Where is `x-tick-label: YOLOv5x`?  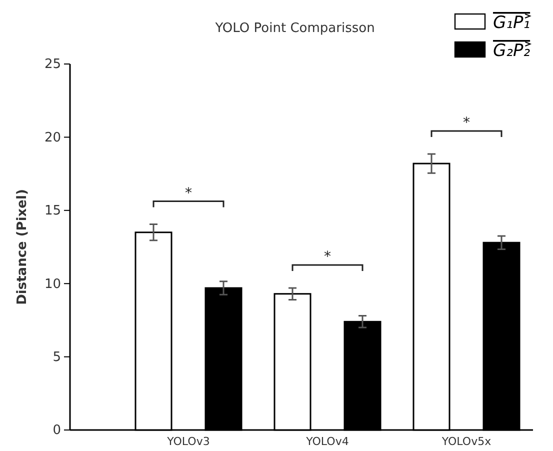 x-tick-label: YOLOv5x is located at coordinates (466, 441).